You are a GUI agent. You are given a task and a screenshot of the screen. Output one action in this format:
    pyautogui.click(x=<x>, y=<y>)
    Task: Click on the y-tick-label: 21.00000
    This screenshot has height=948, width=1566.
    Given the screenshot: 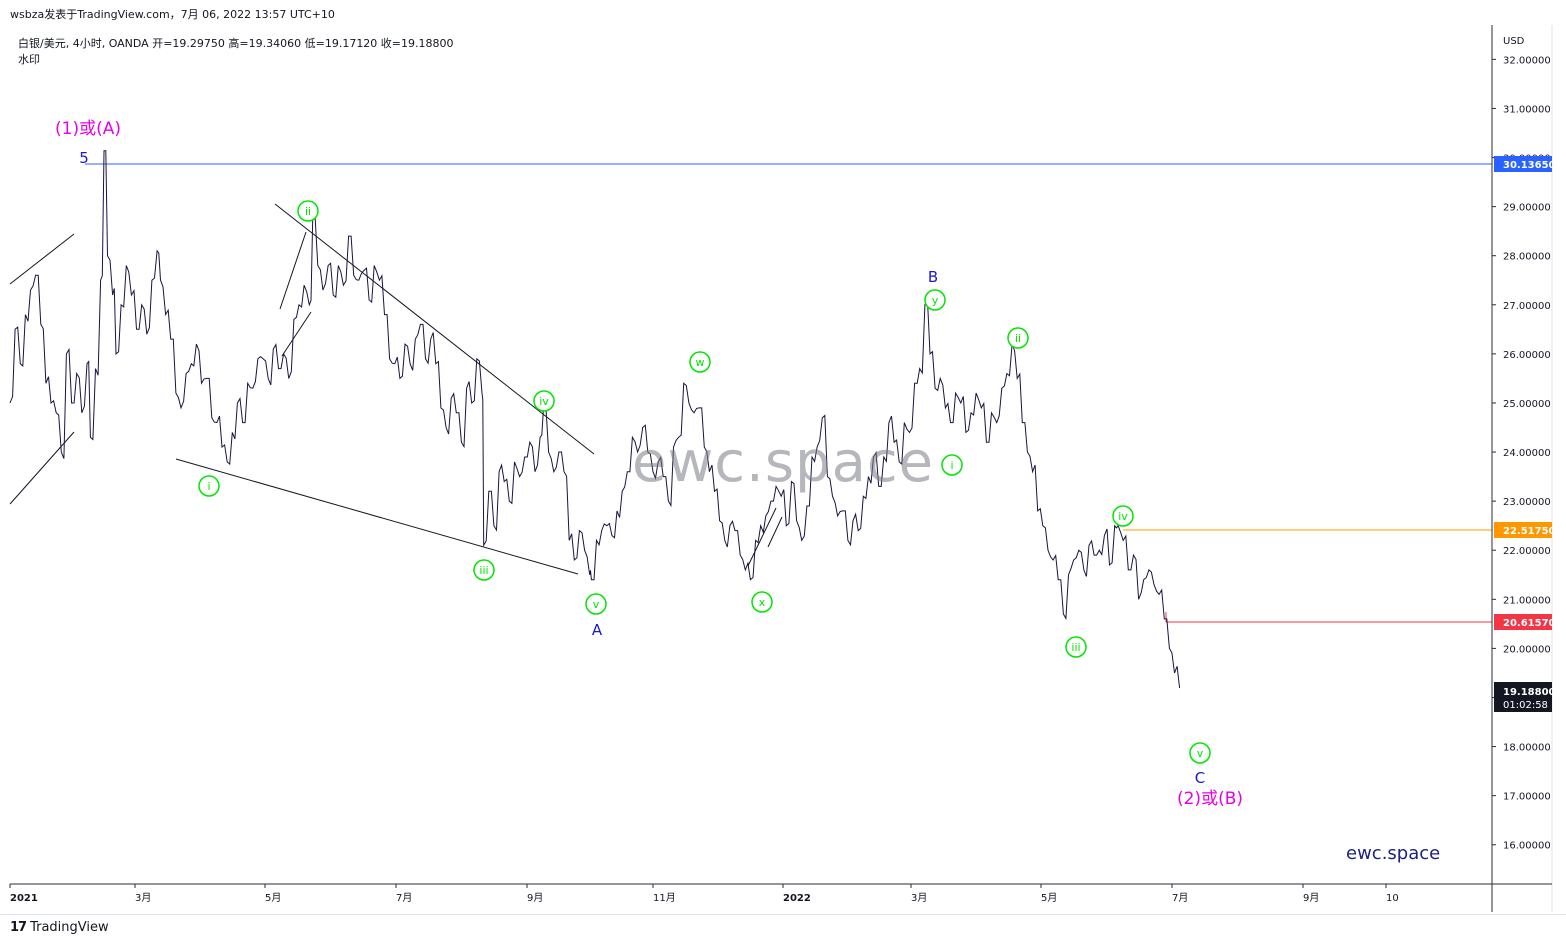 What is the action you would take?
    pyautogui.click(x=1527, y=600)
    